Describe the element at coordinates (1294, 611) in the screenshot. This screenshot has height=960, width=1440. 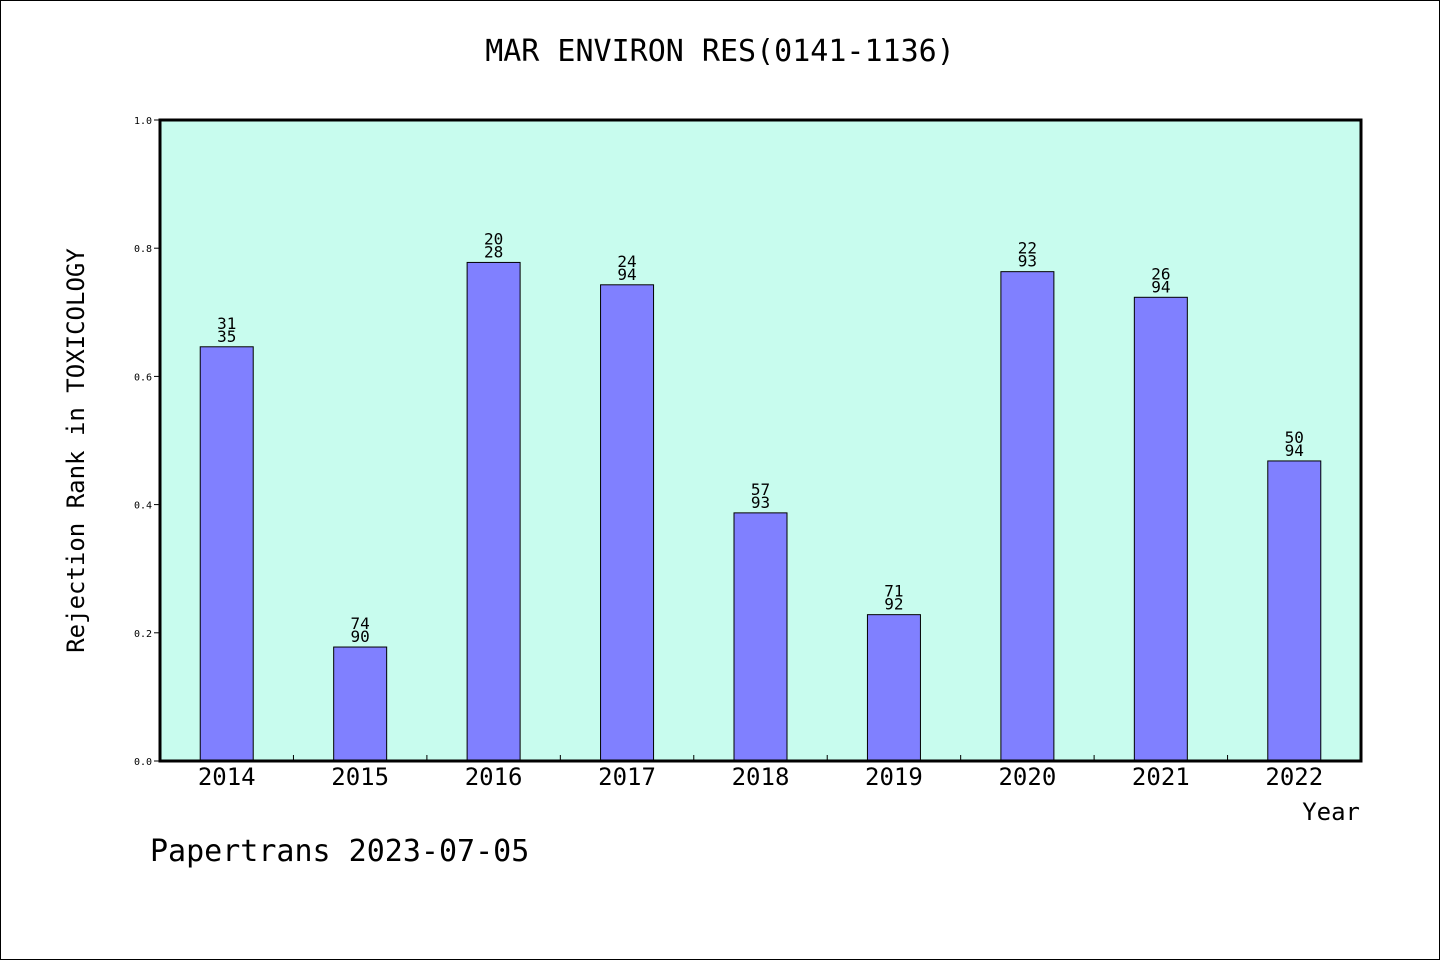
I see `bar-2022` at that location.